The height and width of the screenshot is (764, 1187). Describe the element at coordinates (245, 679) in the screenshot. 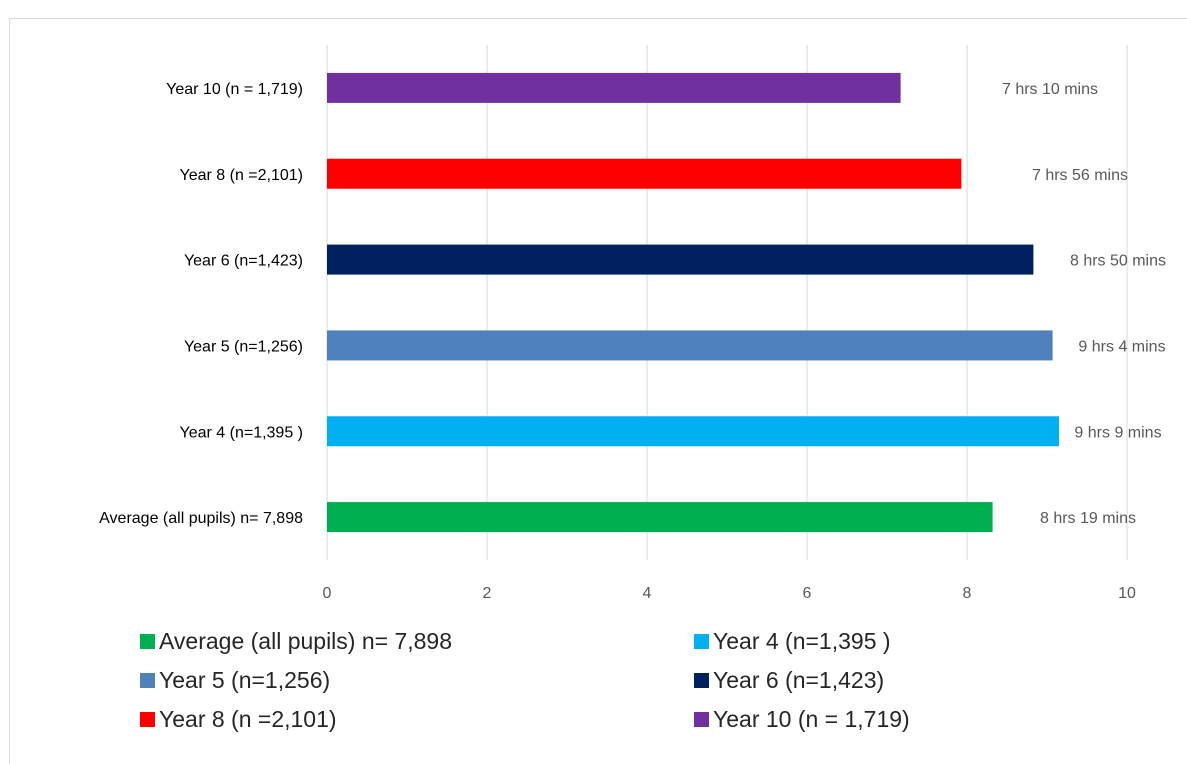

I see `legend-label: Year 5 (n=1,256)` at that location.